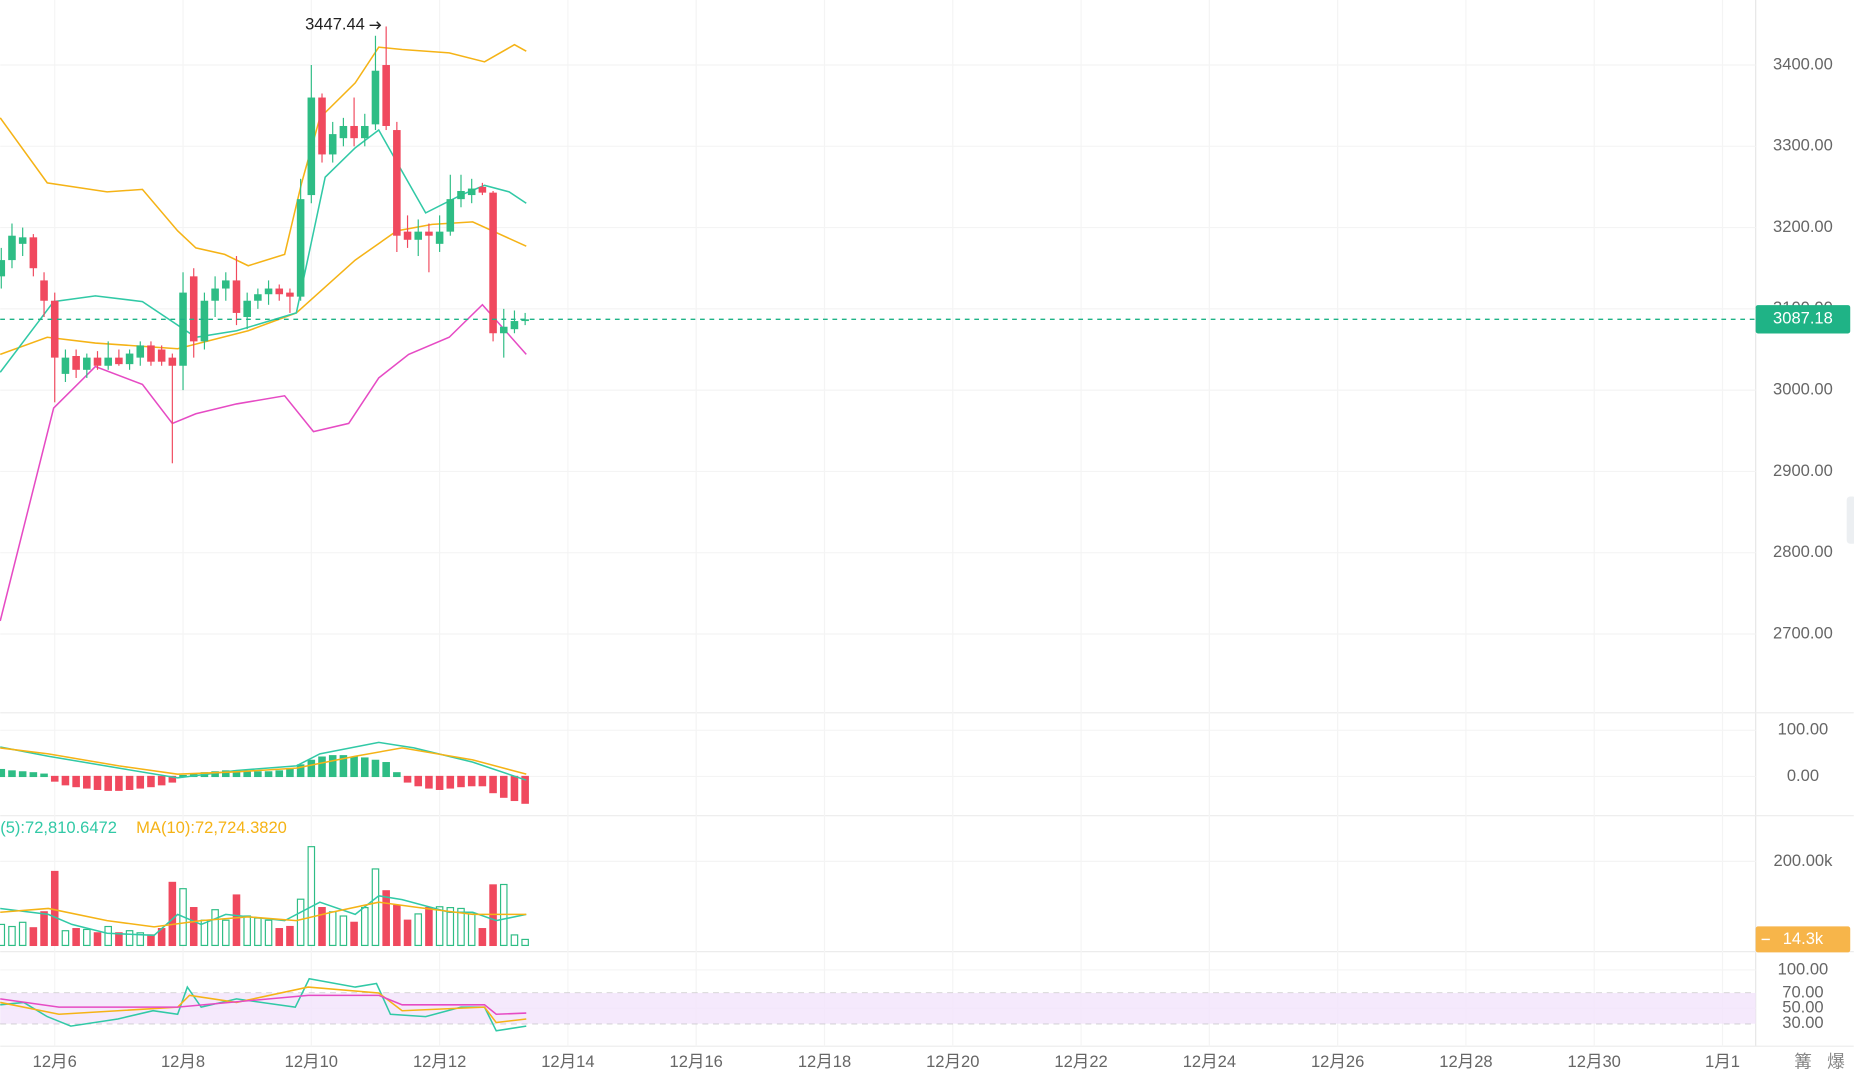  I want to click on y-tick-label: 2900.00, so click(1803, 470).